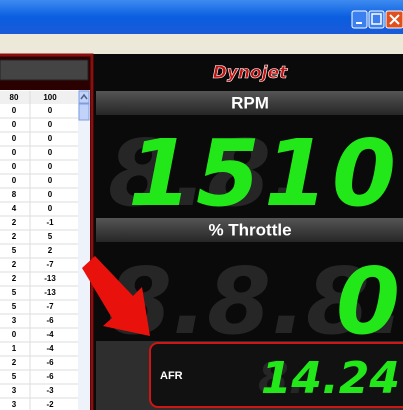 The width and height of the screenshot is (403, 410). I want to click on afr-ghost: 8., so click(281, 378).